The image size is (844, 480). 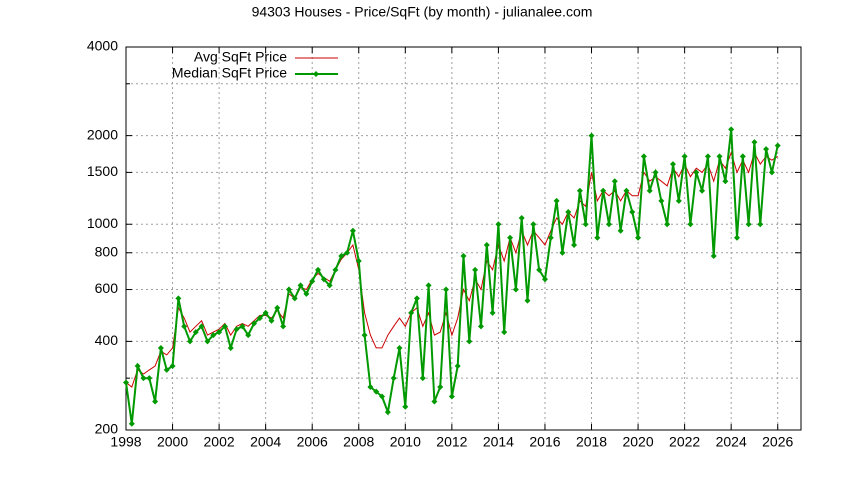 What do you see at coordinates (451, 442) in the screenshot?
I see `x-tick-label: 2012` at bounding box center [451, 442].